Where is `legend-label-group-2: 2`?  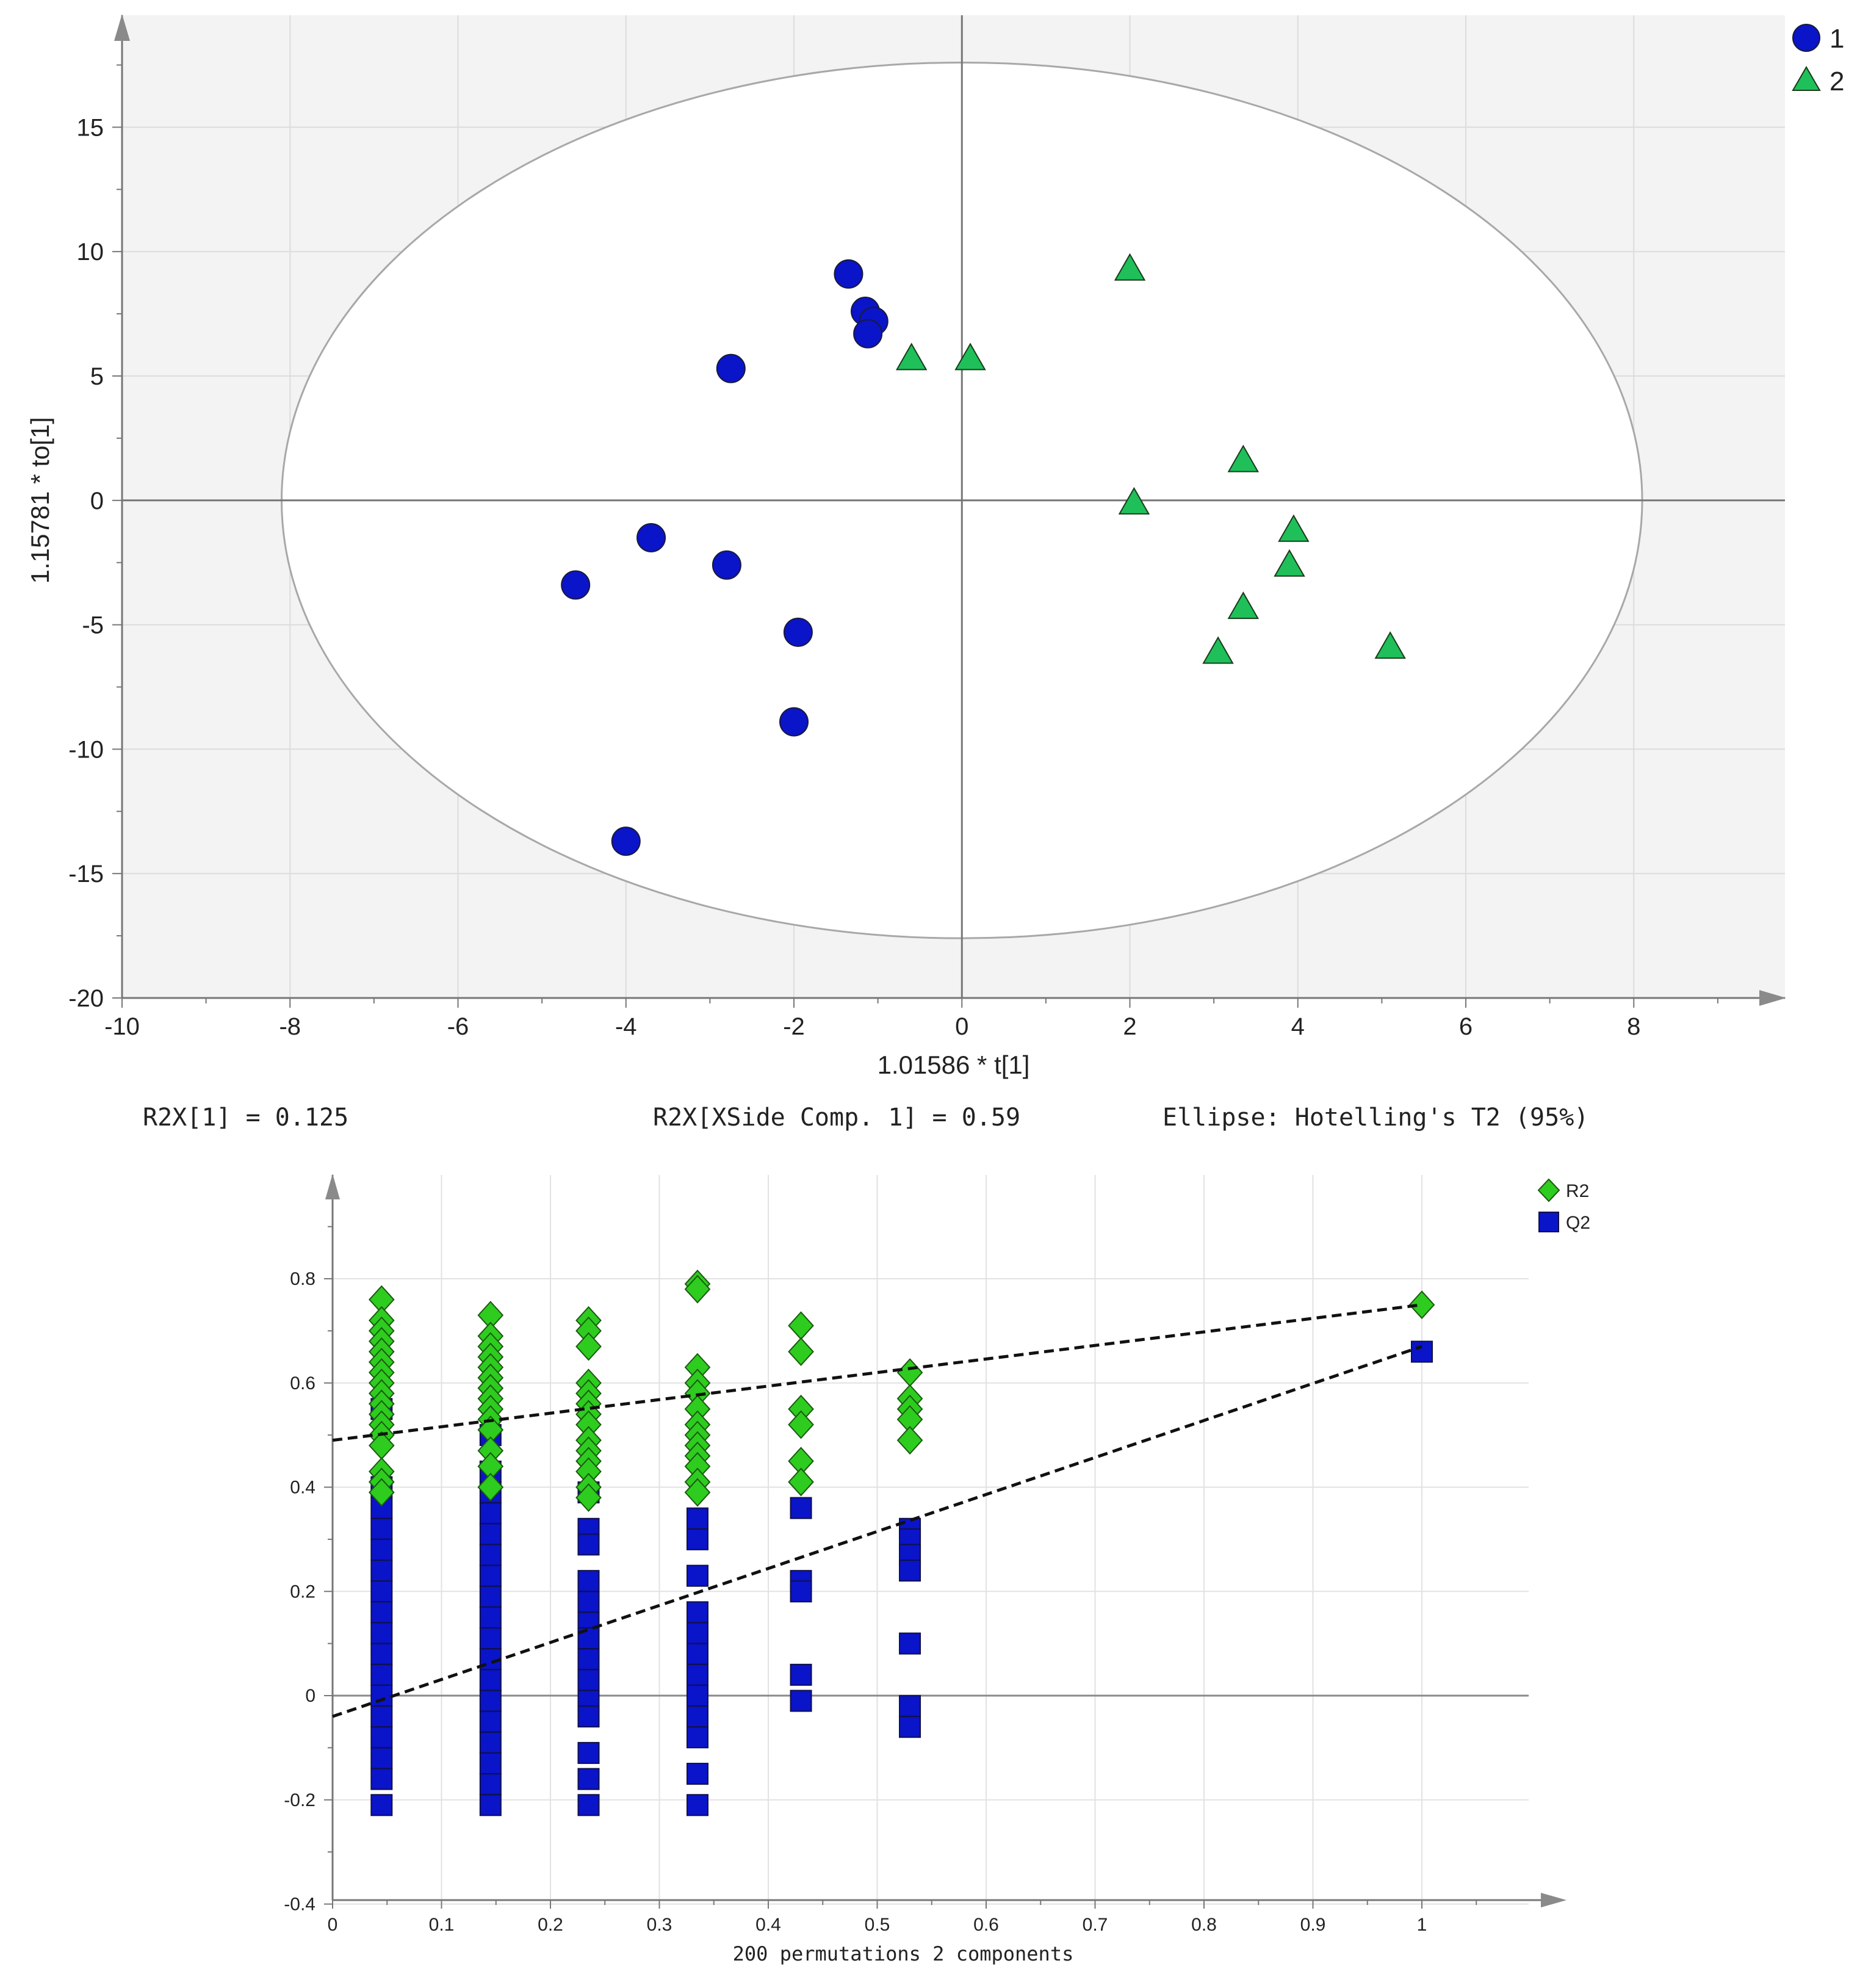
legend-label-group-2: 2 is located at coordinates (1837, 81).